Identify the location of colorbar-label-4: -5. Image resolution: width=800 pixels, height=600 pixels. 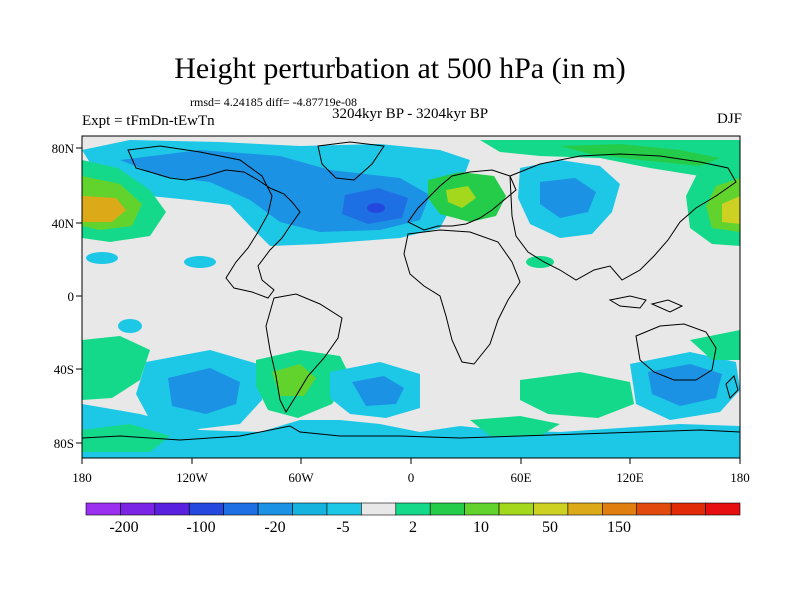
(343, 527).